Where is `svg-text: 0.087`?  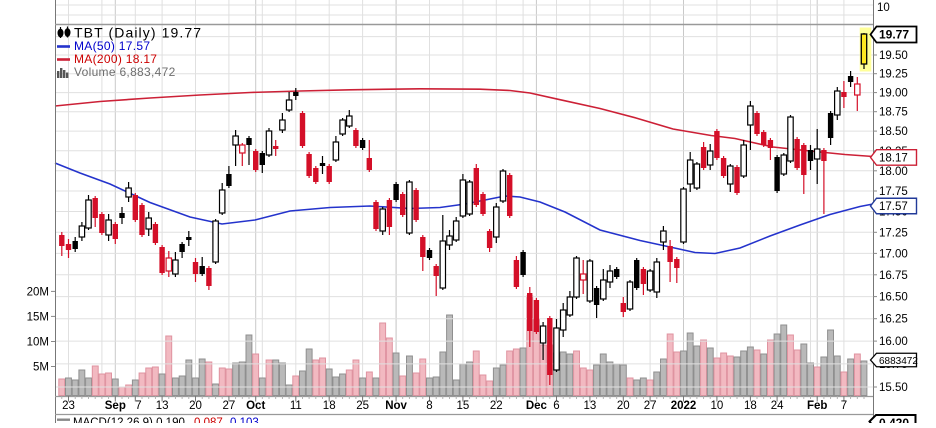 svg-text: 0.087 is located at coordinates (208, 420).